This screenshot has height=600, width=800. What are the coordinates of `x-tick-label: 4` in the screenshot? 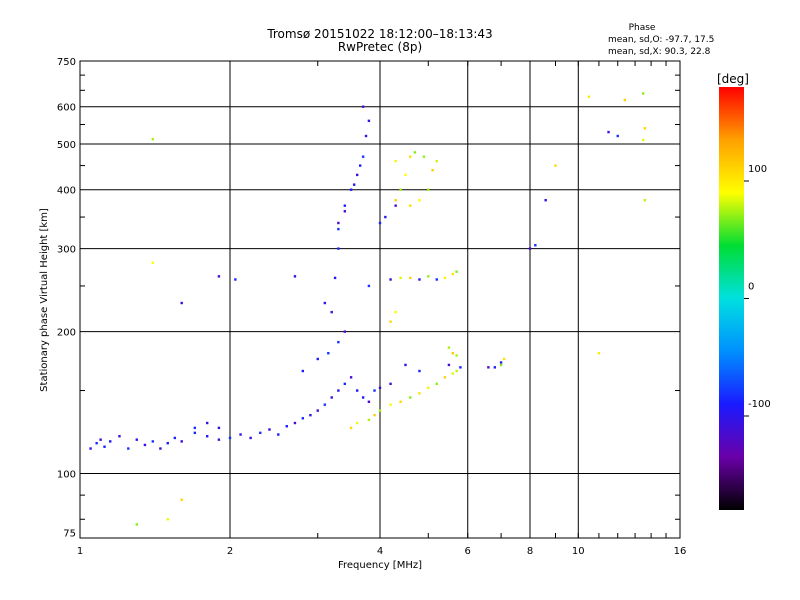 It's located at (380, 551).